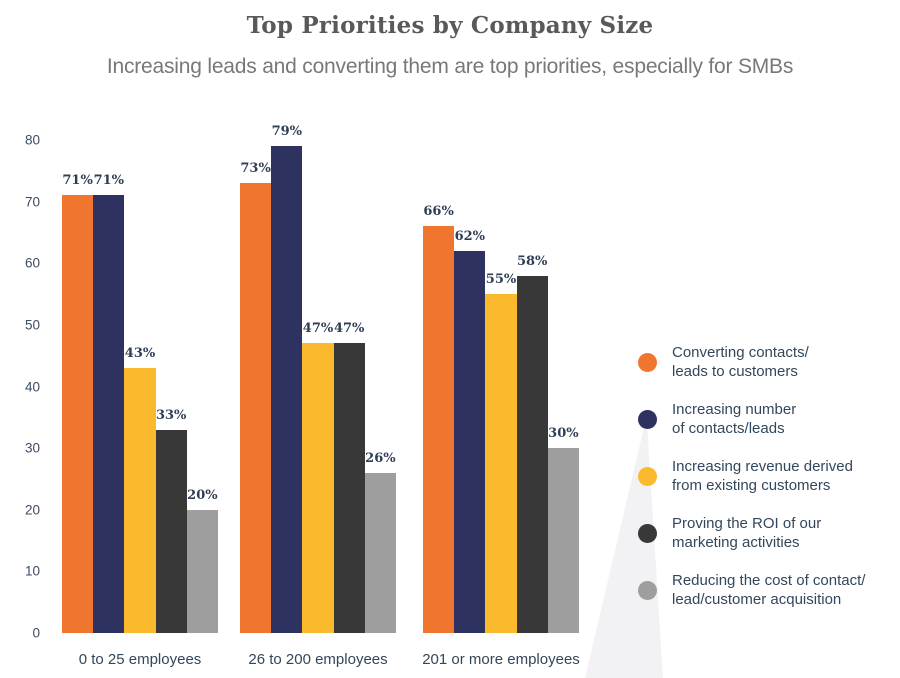 This screenshot has height=678, width=900. I want to click on y-axis-tick-label: 20, so click(32, 510).